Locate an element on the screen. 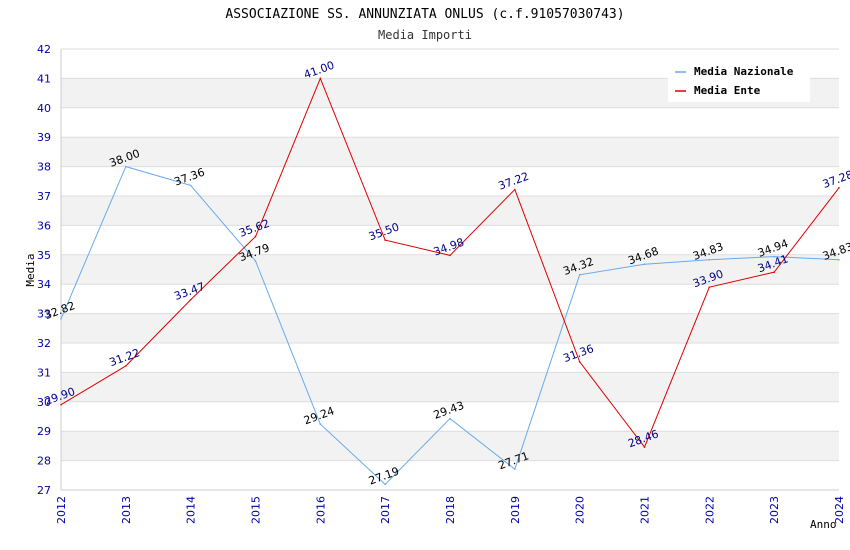  y-axis-label: Media is located at coordinates (30, 269).